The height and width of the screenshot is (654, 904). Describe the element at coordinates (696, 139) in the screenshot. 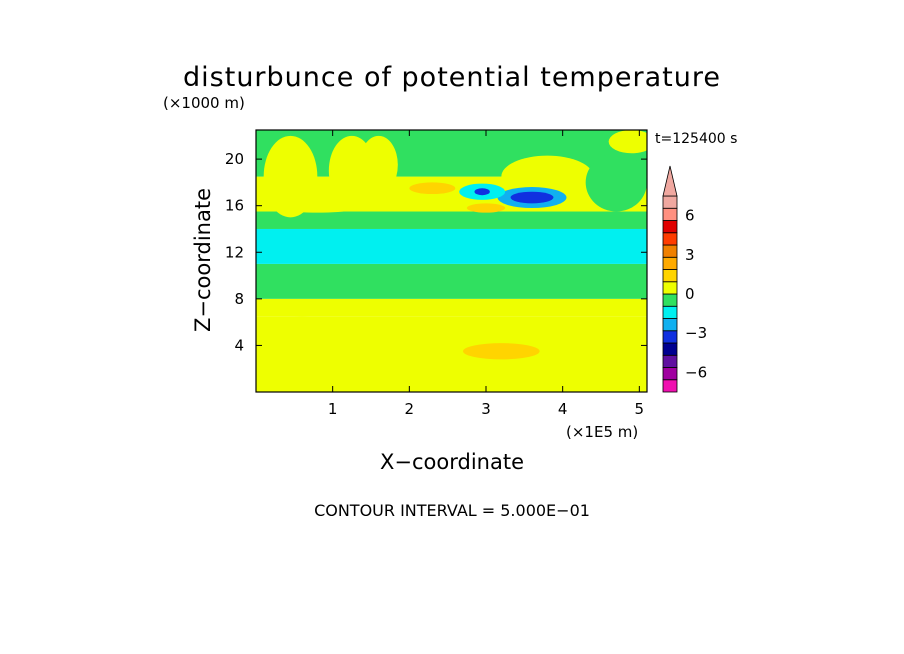

I see `time-label: t=125400 s` at that location.